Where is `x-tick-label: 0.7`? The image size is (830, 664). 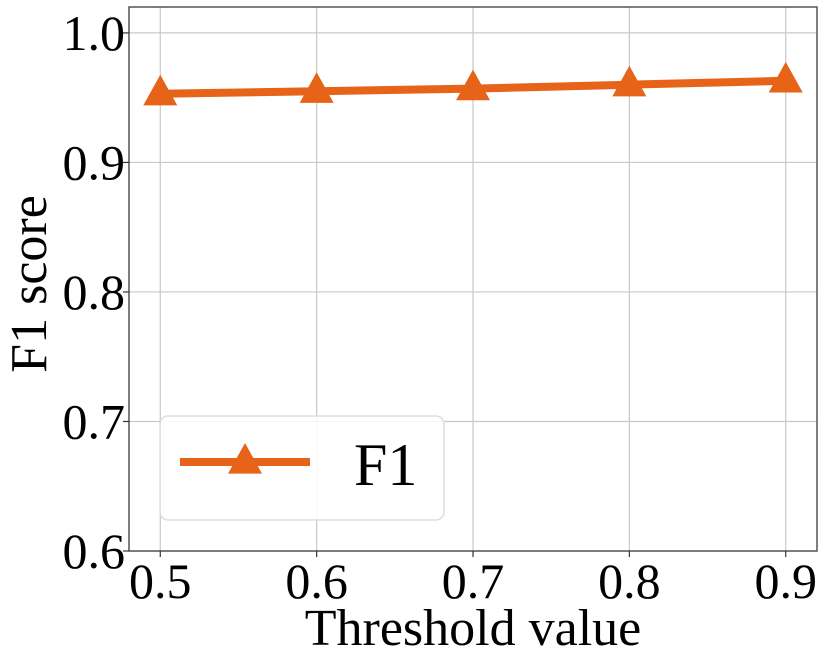
x-tick-label: 0.7 is located at coordinates (473, 581).